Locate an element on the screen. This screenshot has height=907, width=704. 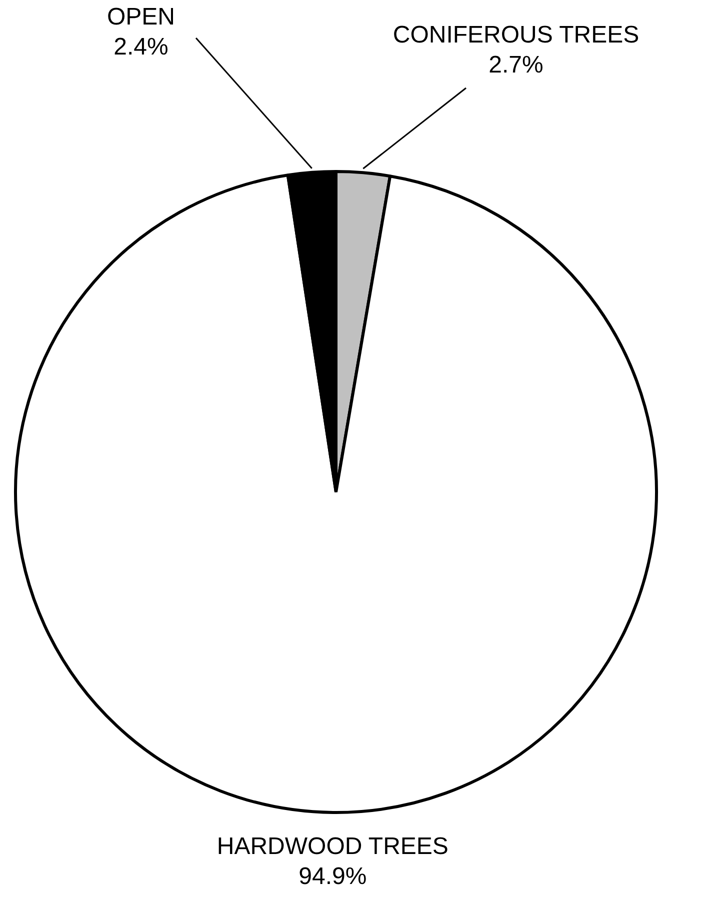
slice-label: HARDWOOD TREES is located at coordinates (332, 846).